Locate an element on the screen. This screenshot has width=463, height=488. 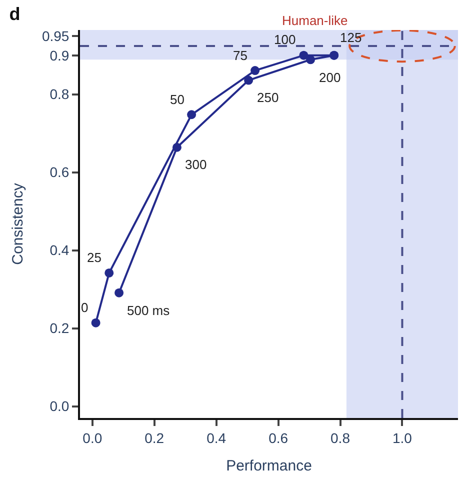
y-tick-label: 0.6 is located at coordinates (60, 172).